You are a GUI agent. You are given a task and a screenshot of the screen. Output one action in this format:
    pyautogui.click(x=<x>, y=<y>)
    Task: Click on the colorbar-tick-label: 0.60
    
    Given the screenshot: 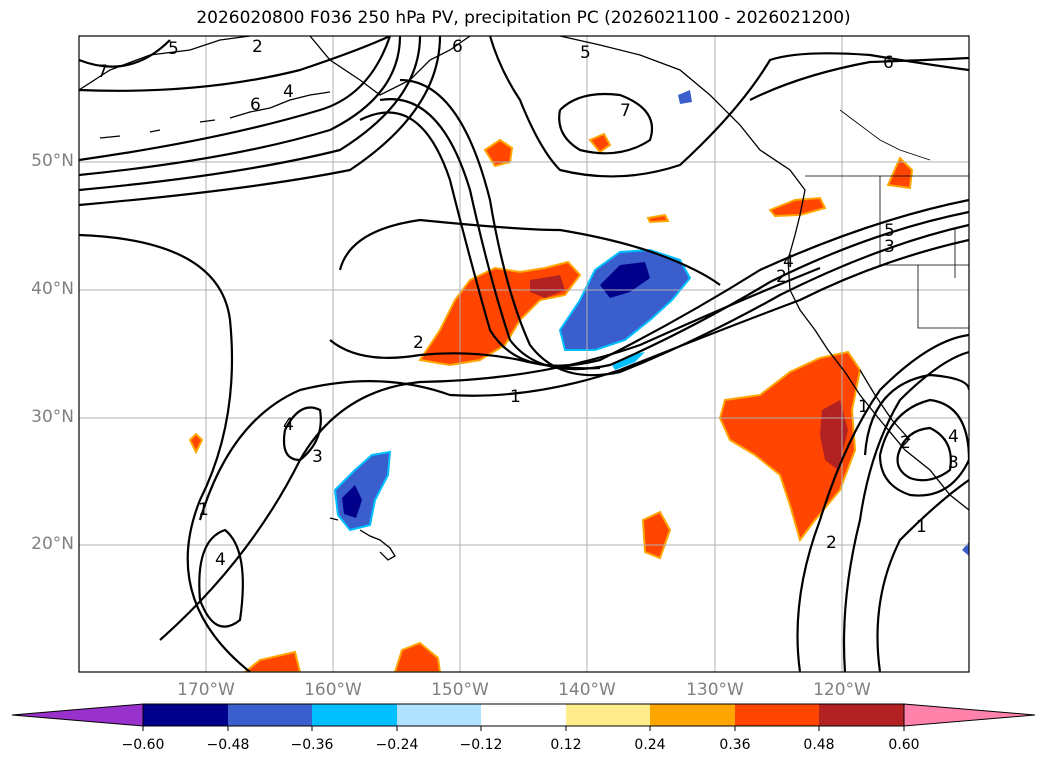 What is the action you would take?
    pyautogui.click(x=904, y=745)
    